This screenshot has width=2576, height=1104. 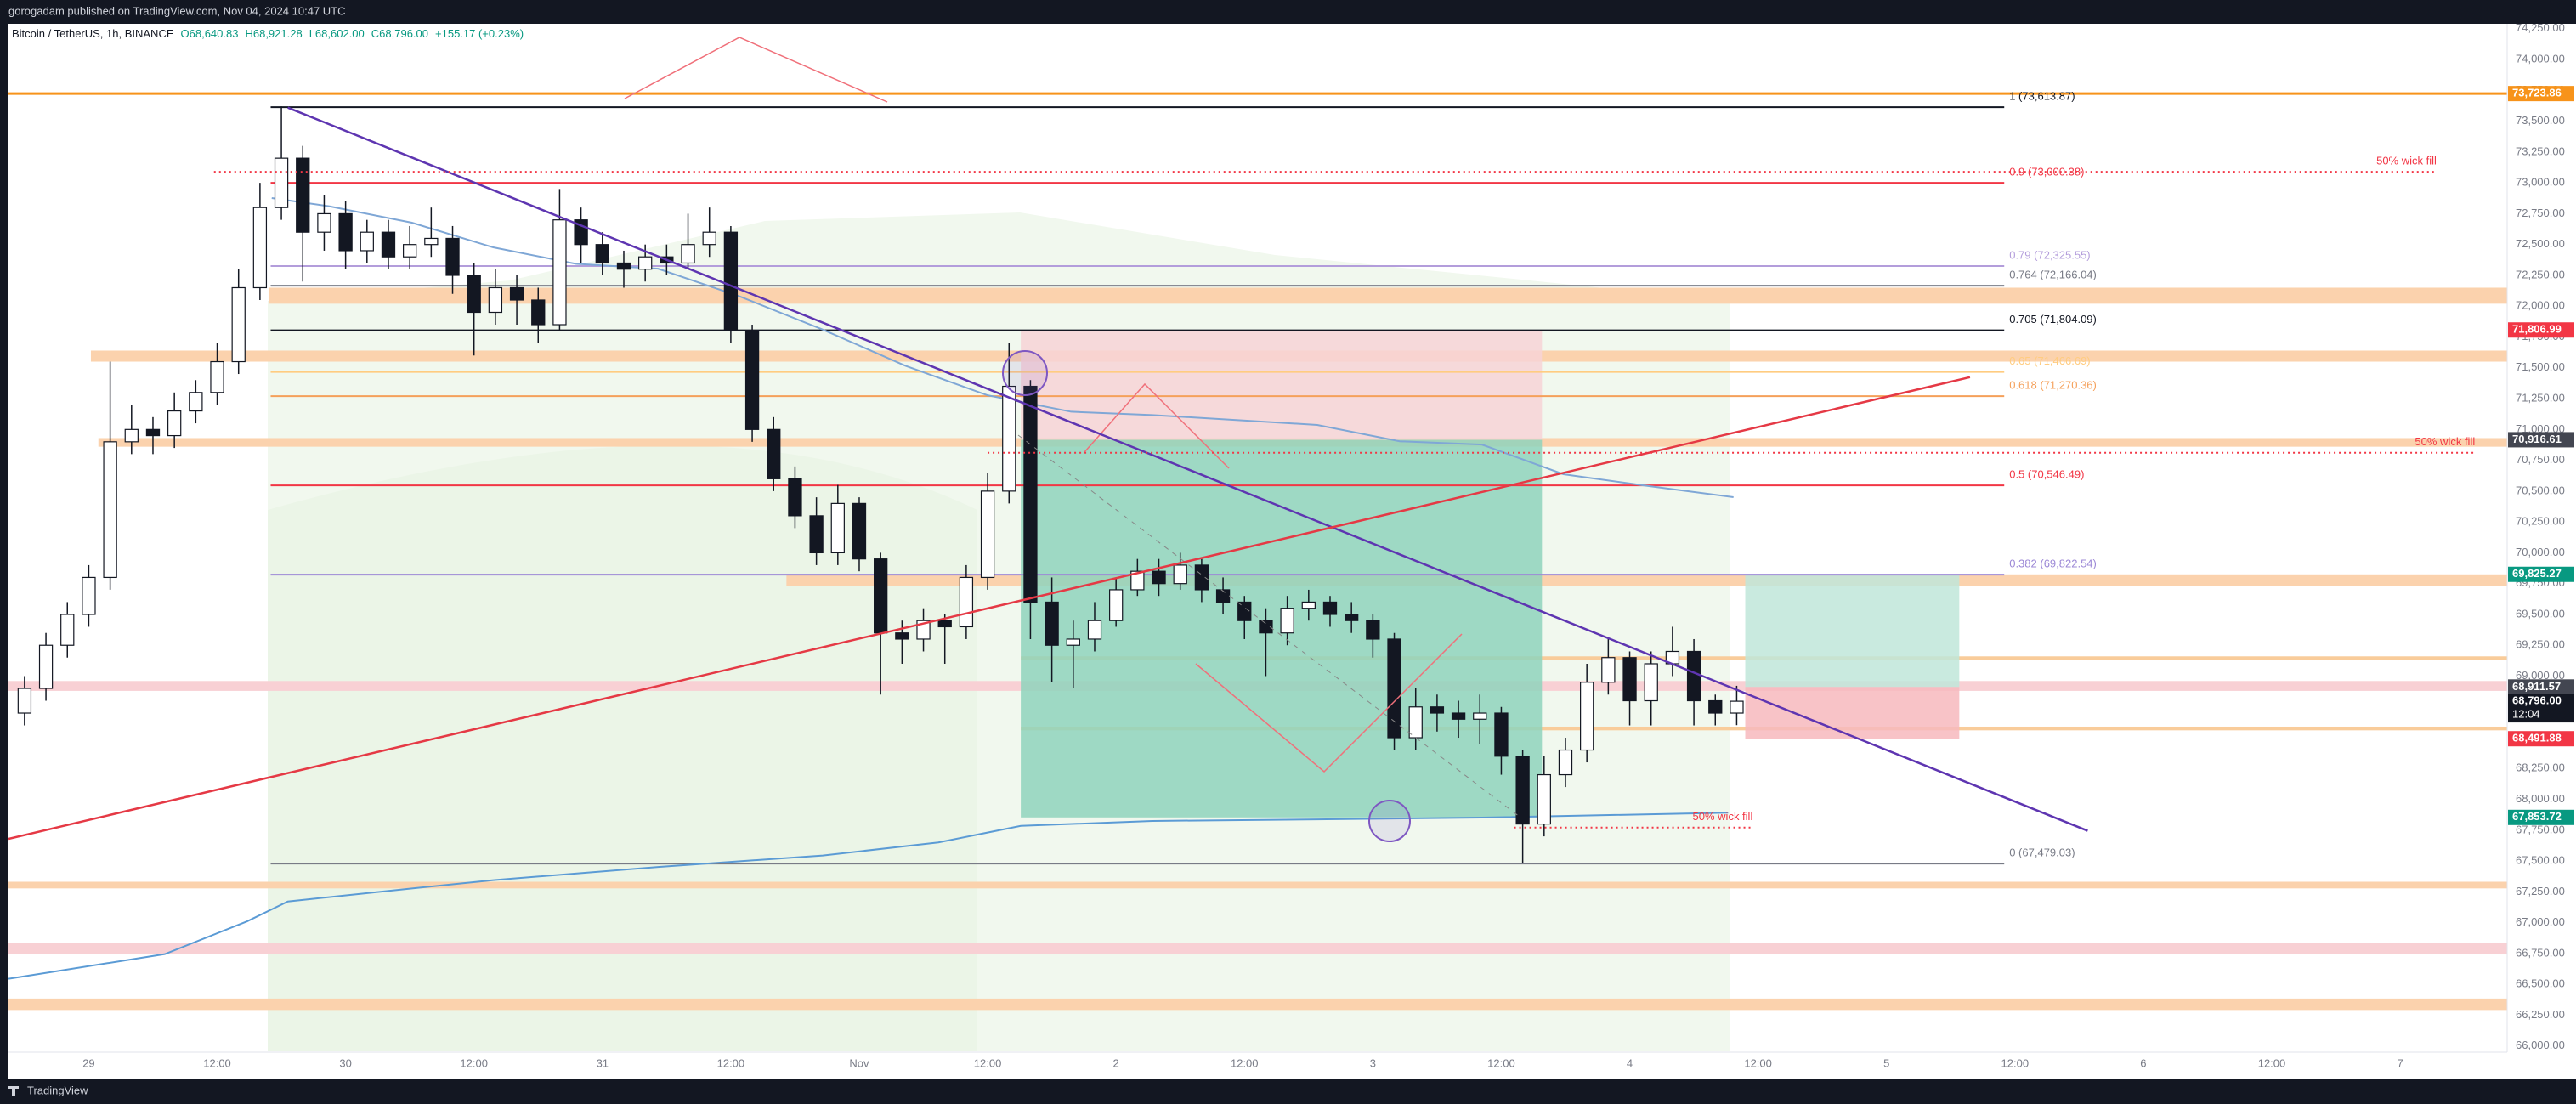 What do you see at coordinates (2540, 150) in the screenshot?
I see `y-tick-label: 73,250.00` at bounding box center [2540, 150].